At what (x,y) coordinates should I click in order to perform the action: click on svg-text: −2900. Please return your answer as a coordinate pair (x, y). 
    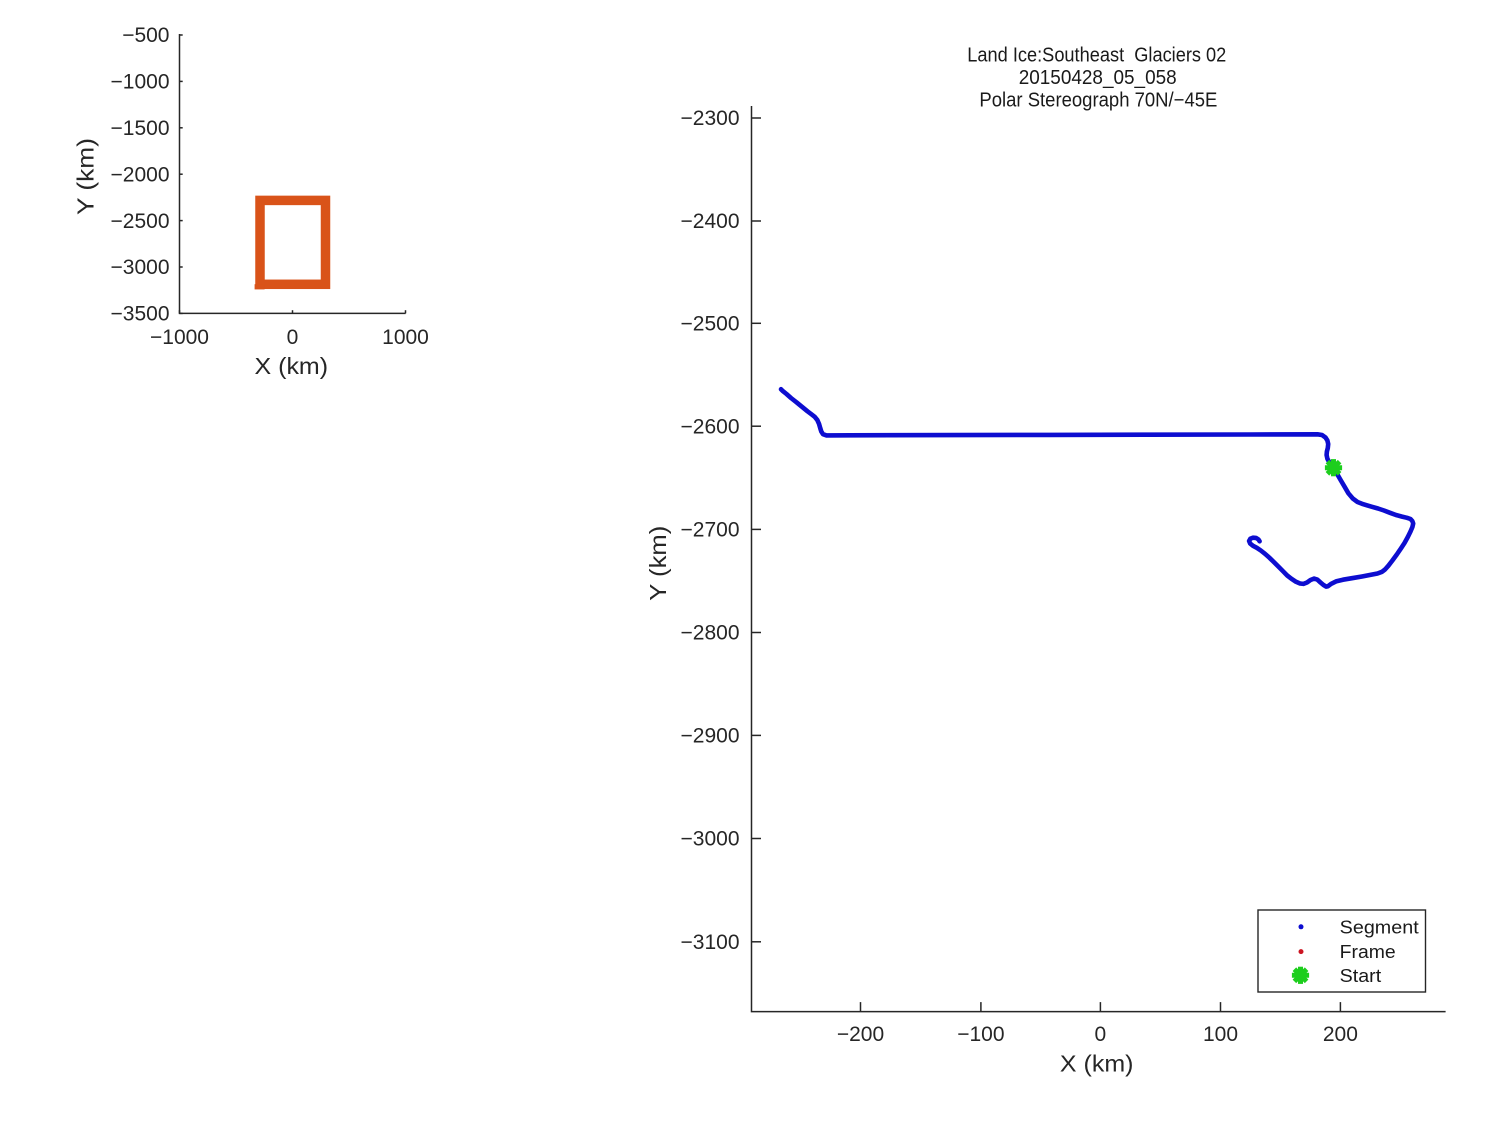
    Looking at the image, I should click on (710, 736).